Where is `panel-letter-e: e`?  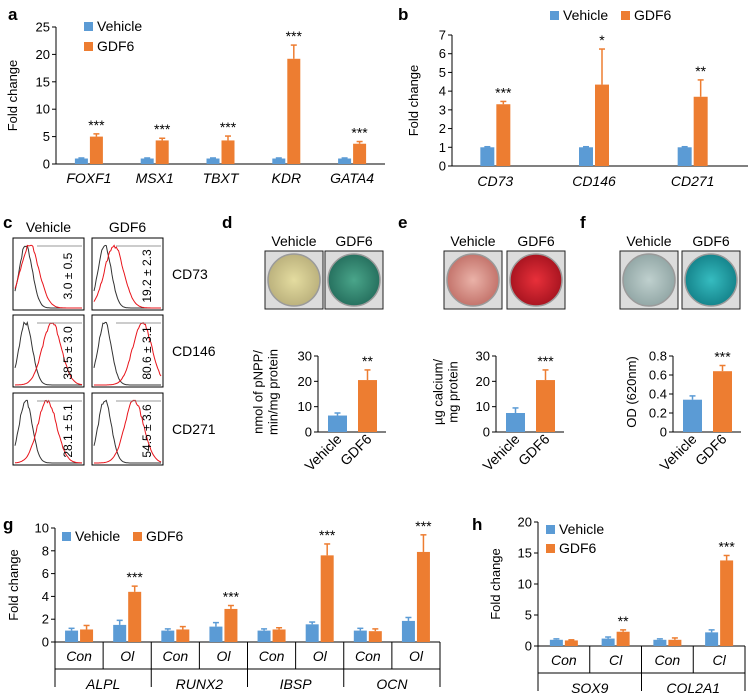
panel-letter-e: e is located at coordinates (402, 222).